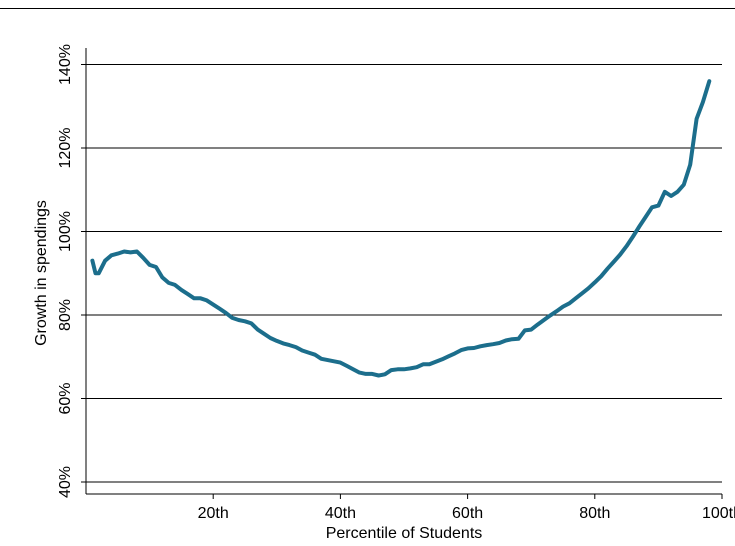 Image resolution: width=735 pixels, height=546 pixels. I want to click on x-tick-label: 100th, so click(718, 513).